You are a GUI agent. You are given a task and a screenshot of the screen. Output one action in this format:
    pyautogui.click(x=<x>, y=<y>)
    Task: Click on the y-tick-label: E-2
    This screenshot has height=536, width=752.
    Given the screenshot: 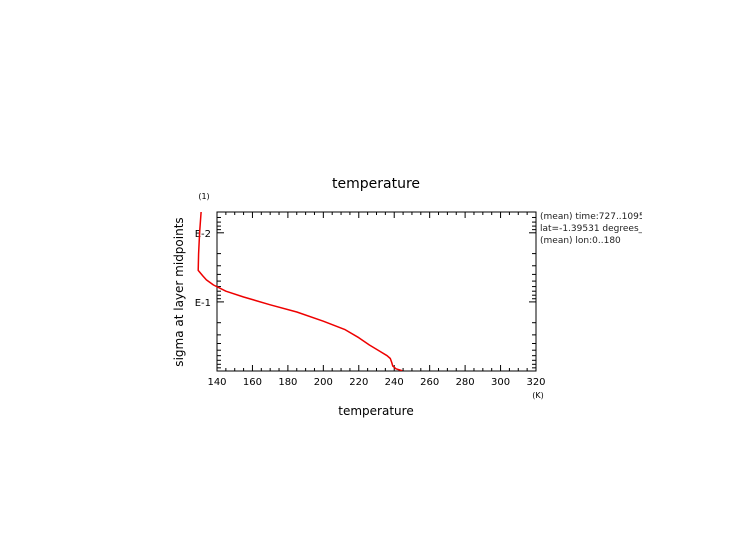 What is the action you would take?
    pyautogui.click(x=203, y=234)
    